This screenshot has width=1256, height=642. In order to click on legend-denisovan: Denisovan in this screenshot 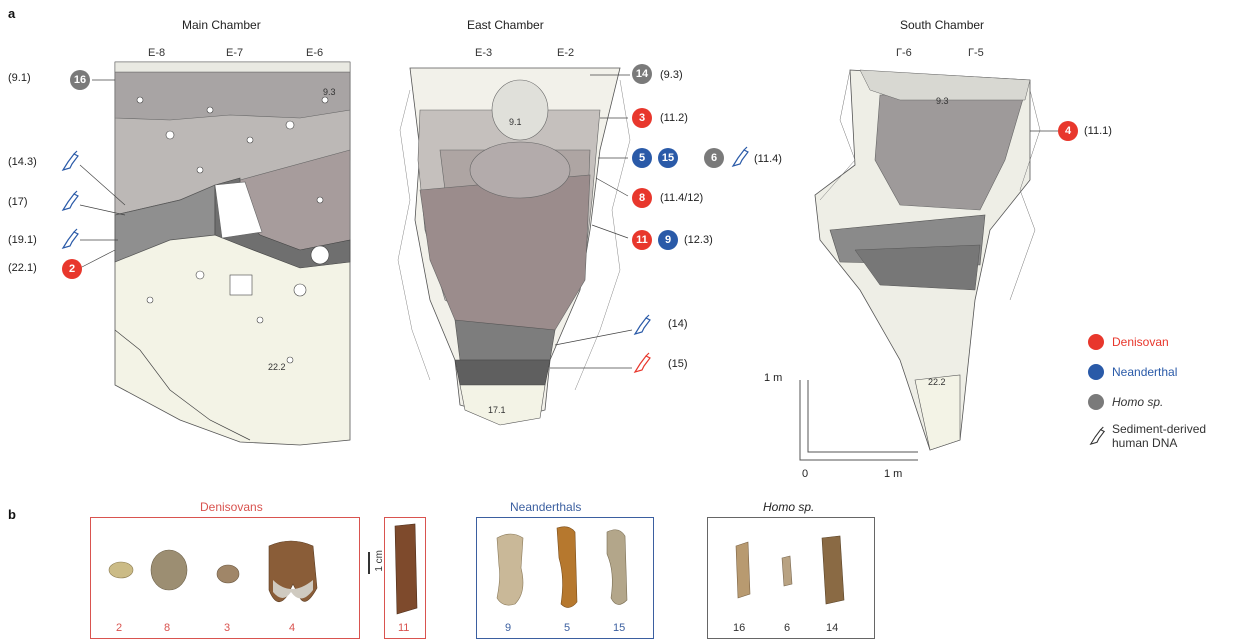, I will do `click(1147, 342)`.